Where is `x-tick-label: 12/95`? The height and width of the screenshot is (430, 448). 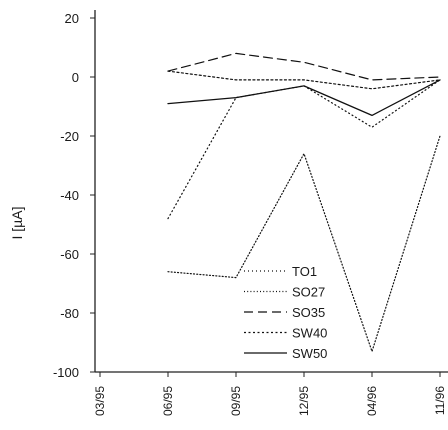
x-tick-label: 12/95 is located at coordinates (304, 401).